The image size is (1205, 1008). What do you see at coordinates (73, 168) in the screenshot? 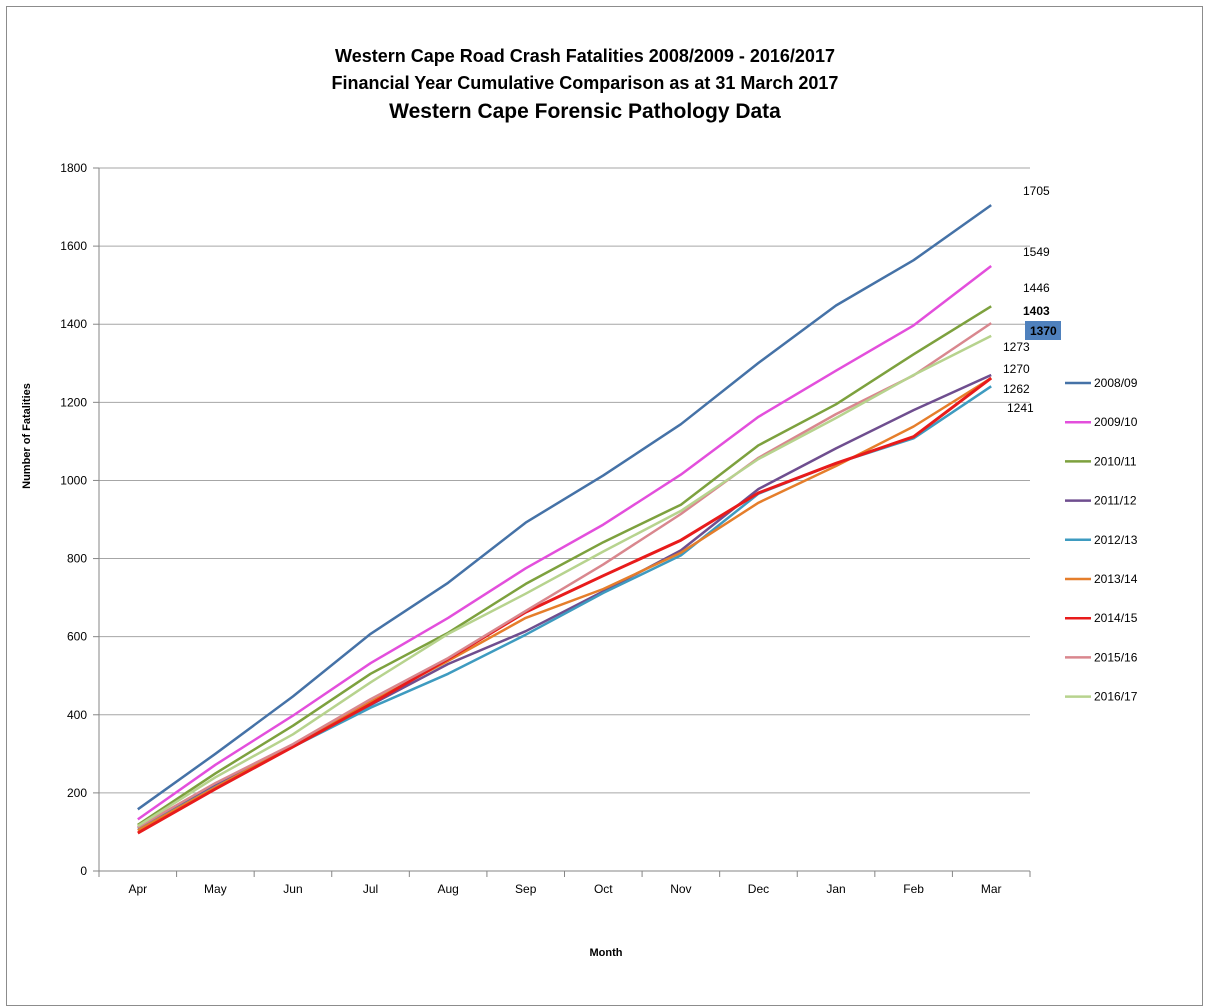
I see `y-tick-label: 1800` at bounding box center [73, 168].